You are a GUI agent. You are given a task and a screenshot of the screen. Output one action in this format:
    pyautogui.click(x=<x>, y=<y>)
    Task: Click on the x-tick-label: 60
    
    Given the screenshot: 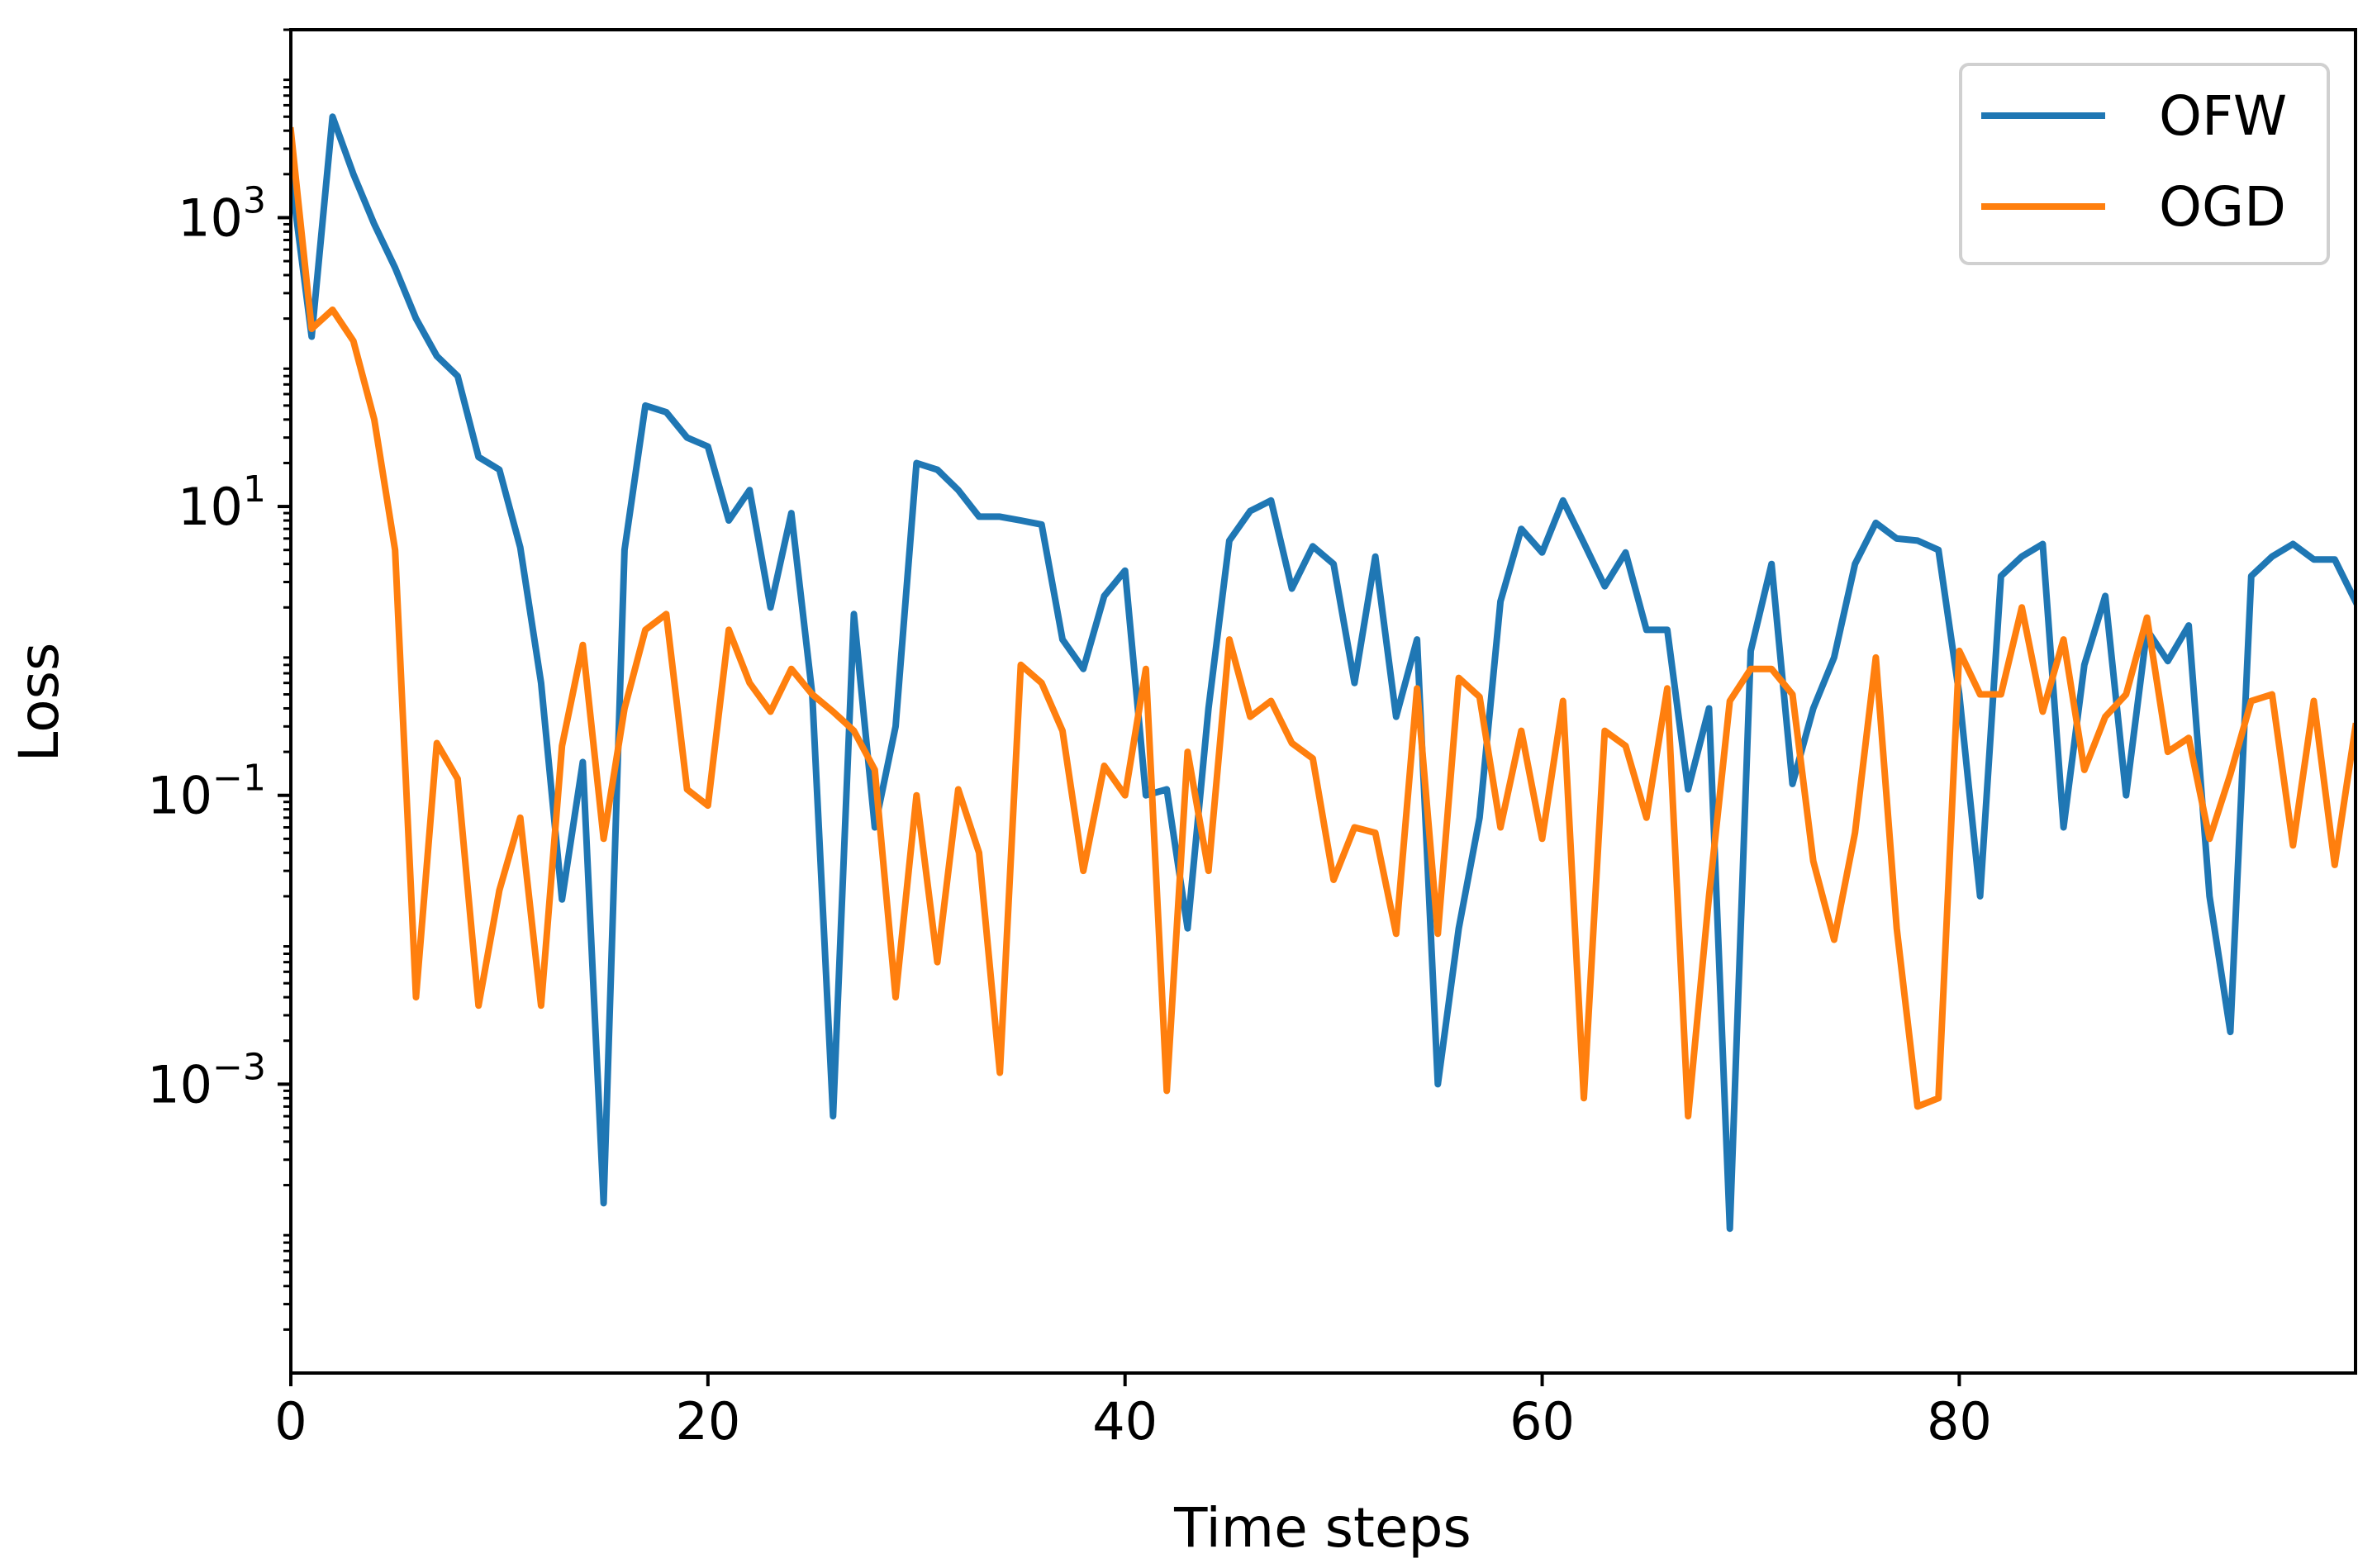 What is the action you would take?
    pyautogui.click(x=1542, y=1422)
    